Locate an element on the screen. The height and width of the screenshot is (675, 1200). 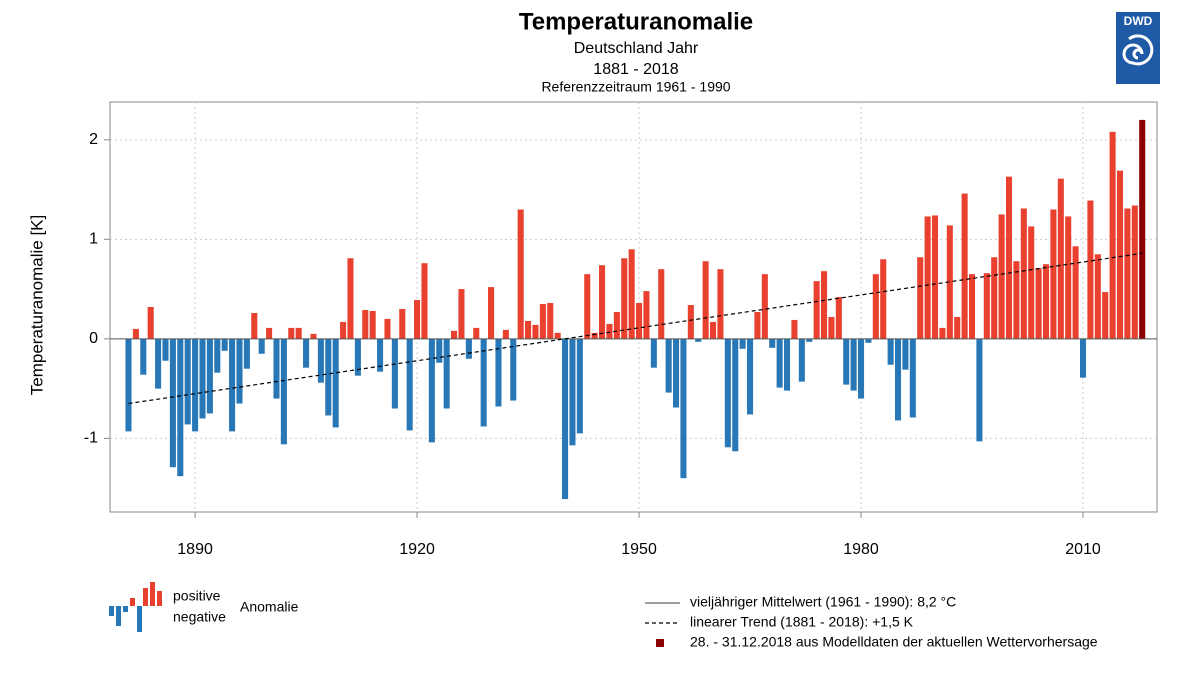
x-tick-label: 1950 is located at coordinates (639, 549).